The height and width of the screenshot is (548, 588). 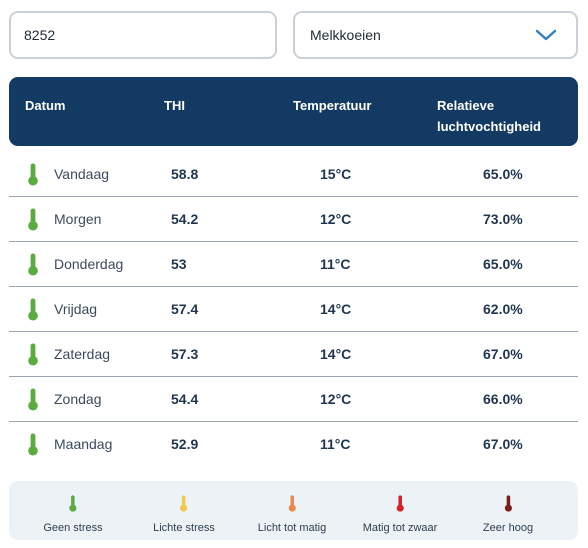 What do you see at coordinates (184, 528) in the screenshot?
I see `legend-label: Lichte stress` at bounding box center [184, 528].